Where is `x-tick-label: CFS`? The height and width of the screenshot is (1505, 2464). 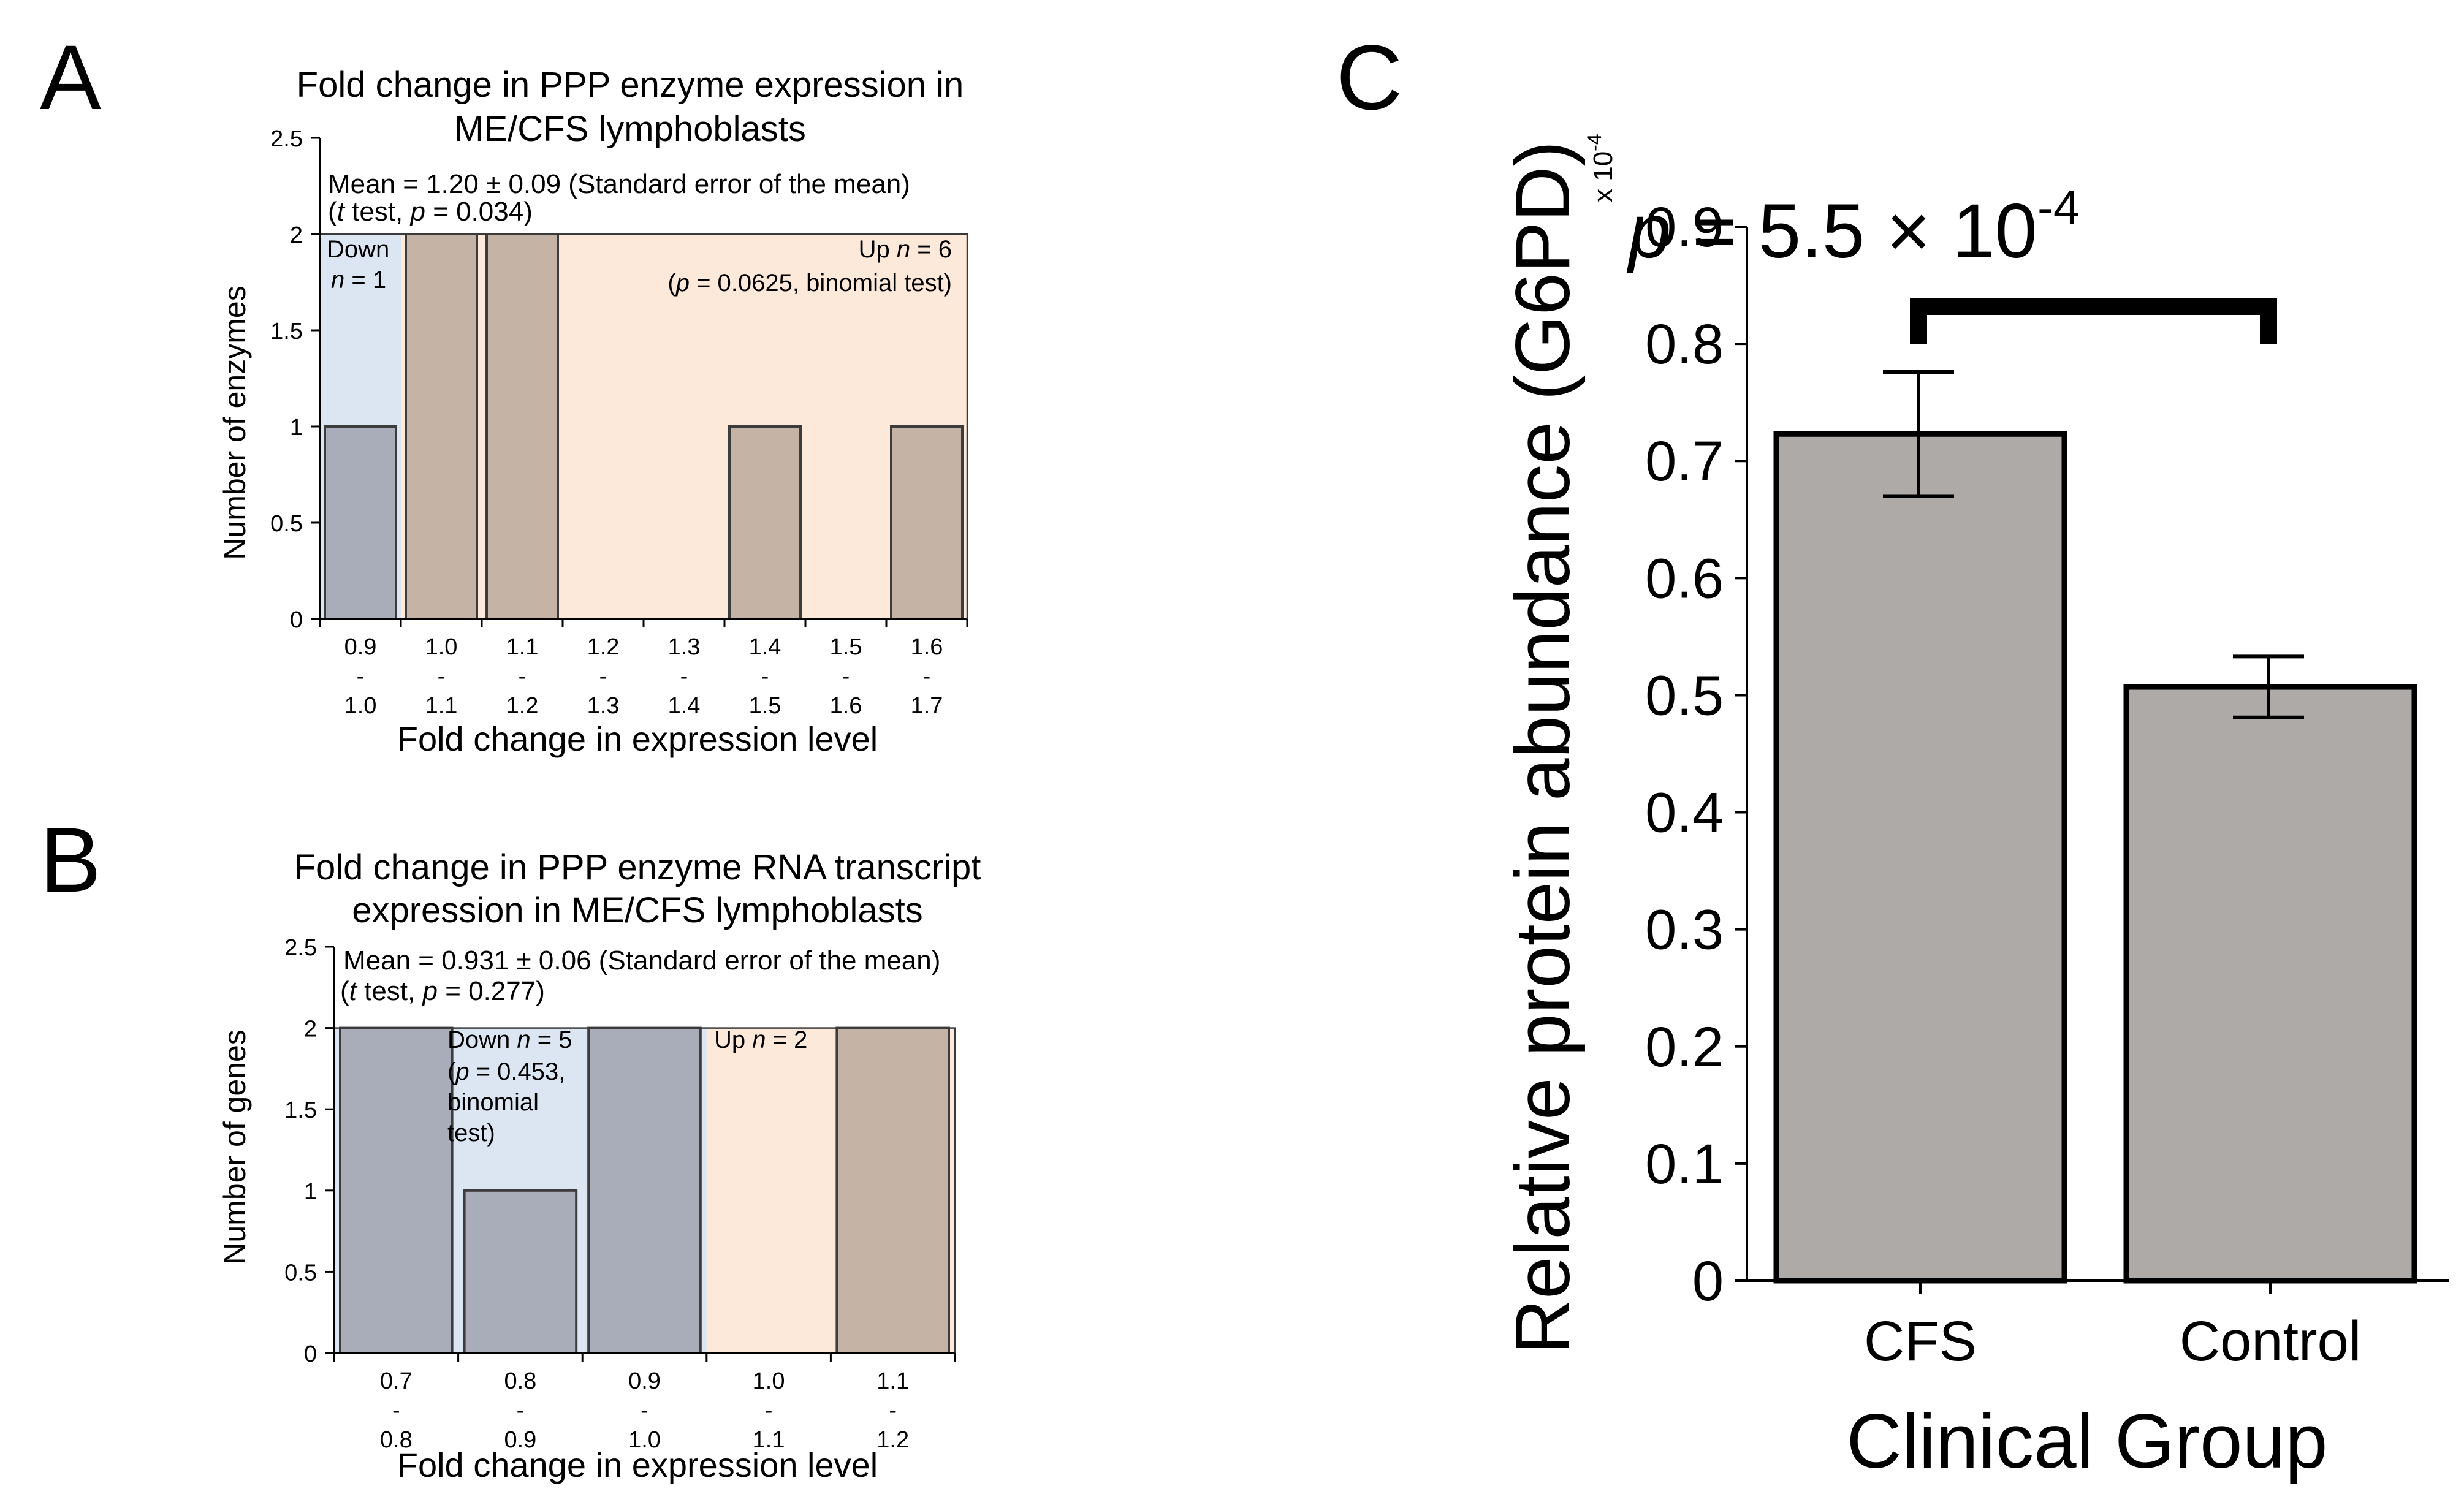 x-tick-label: CFS is located at coordinates (1920, 1341).